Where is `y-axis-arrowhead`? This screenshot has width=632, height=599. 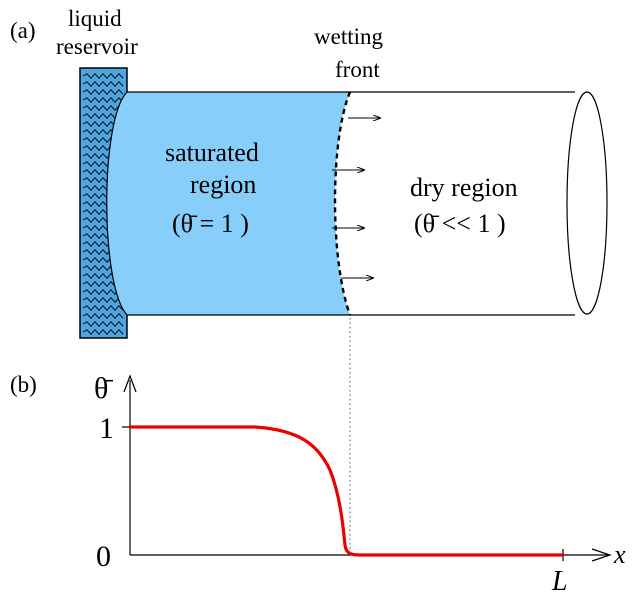
y-axis-arrowhead is located at coordinates (130, 383).